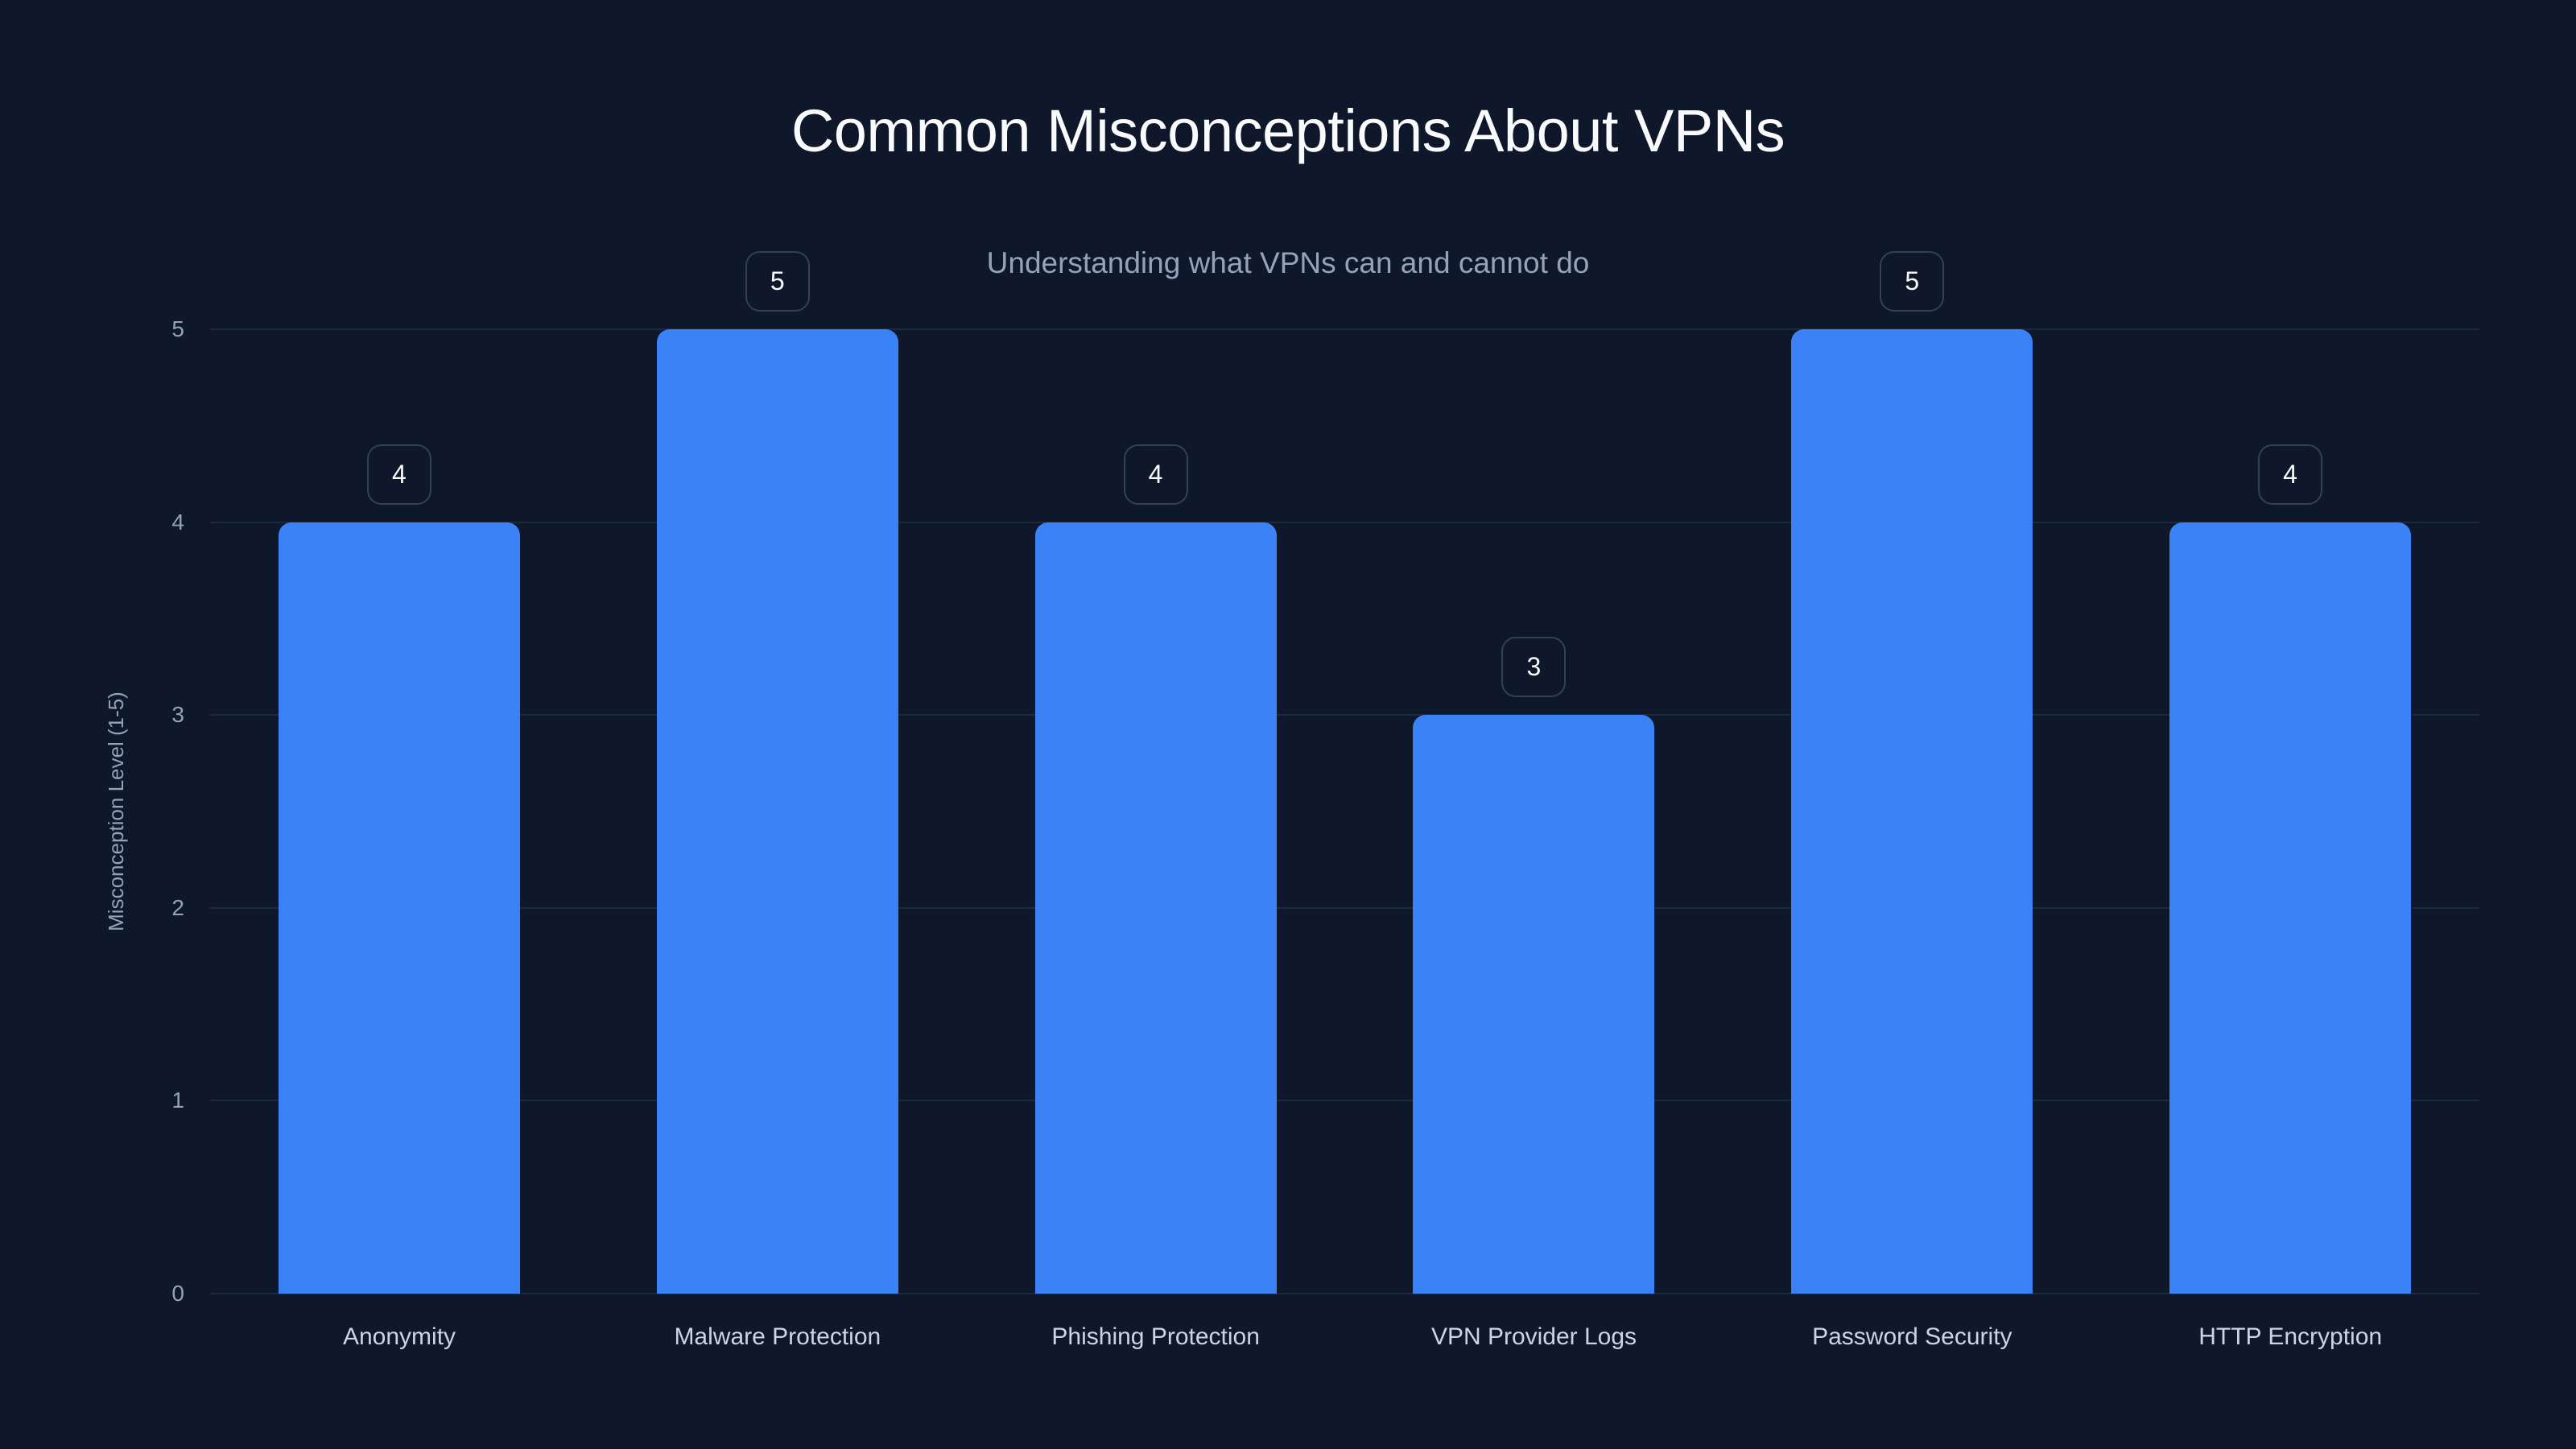 Image resolution: width=2576 pixels, height=1449 pixels. I want to click on value-label: 3, so click(1534, 667).